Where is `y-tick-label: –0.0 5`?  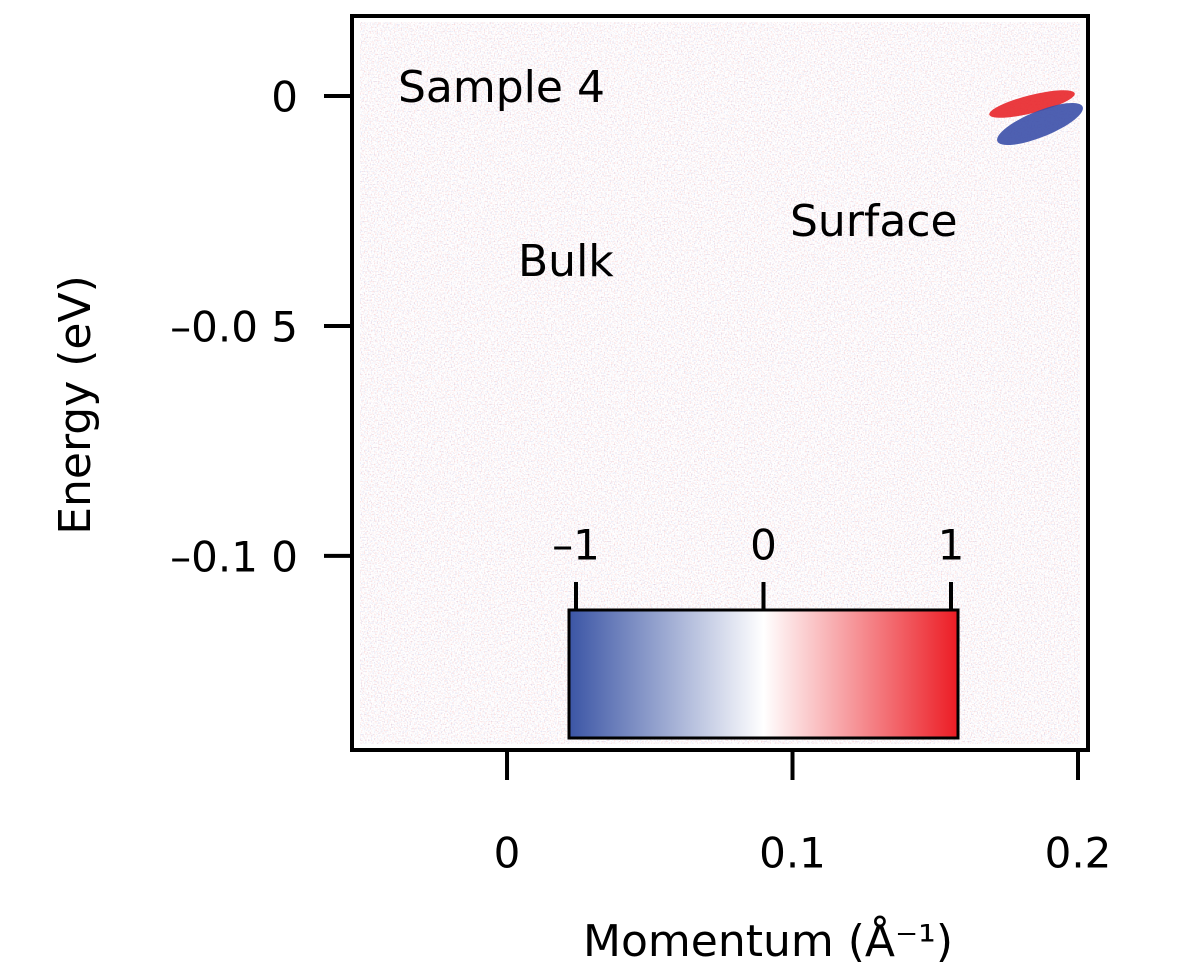
y-tick-label: –0.0 5 is located at coordinates (234, 326).